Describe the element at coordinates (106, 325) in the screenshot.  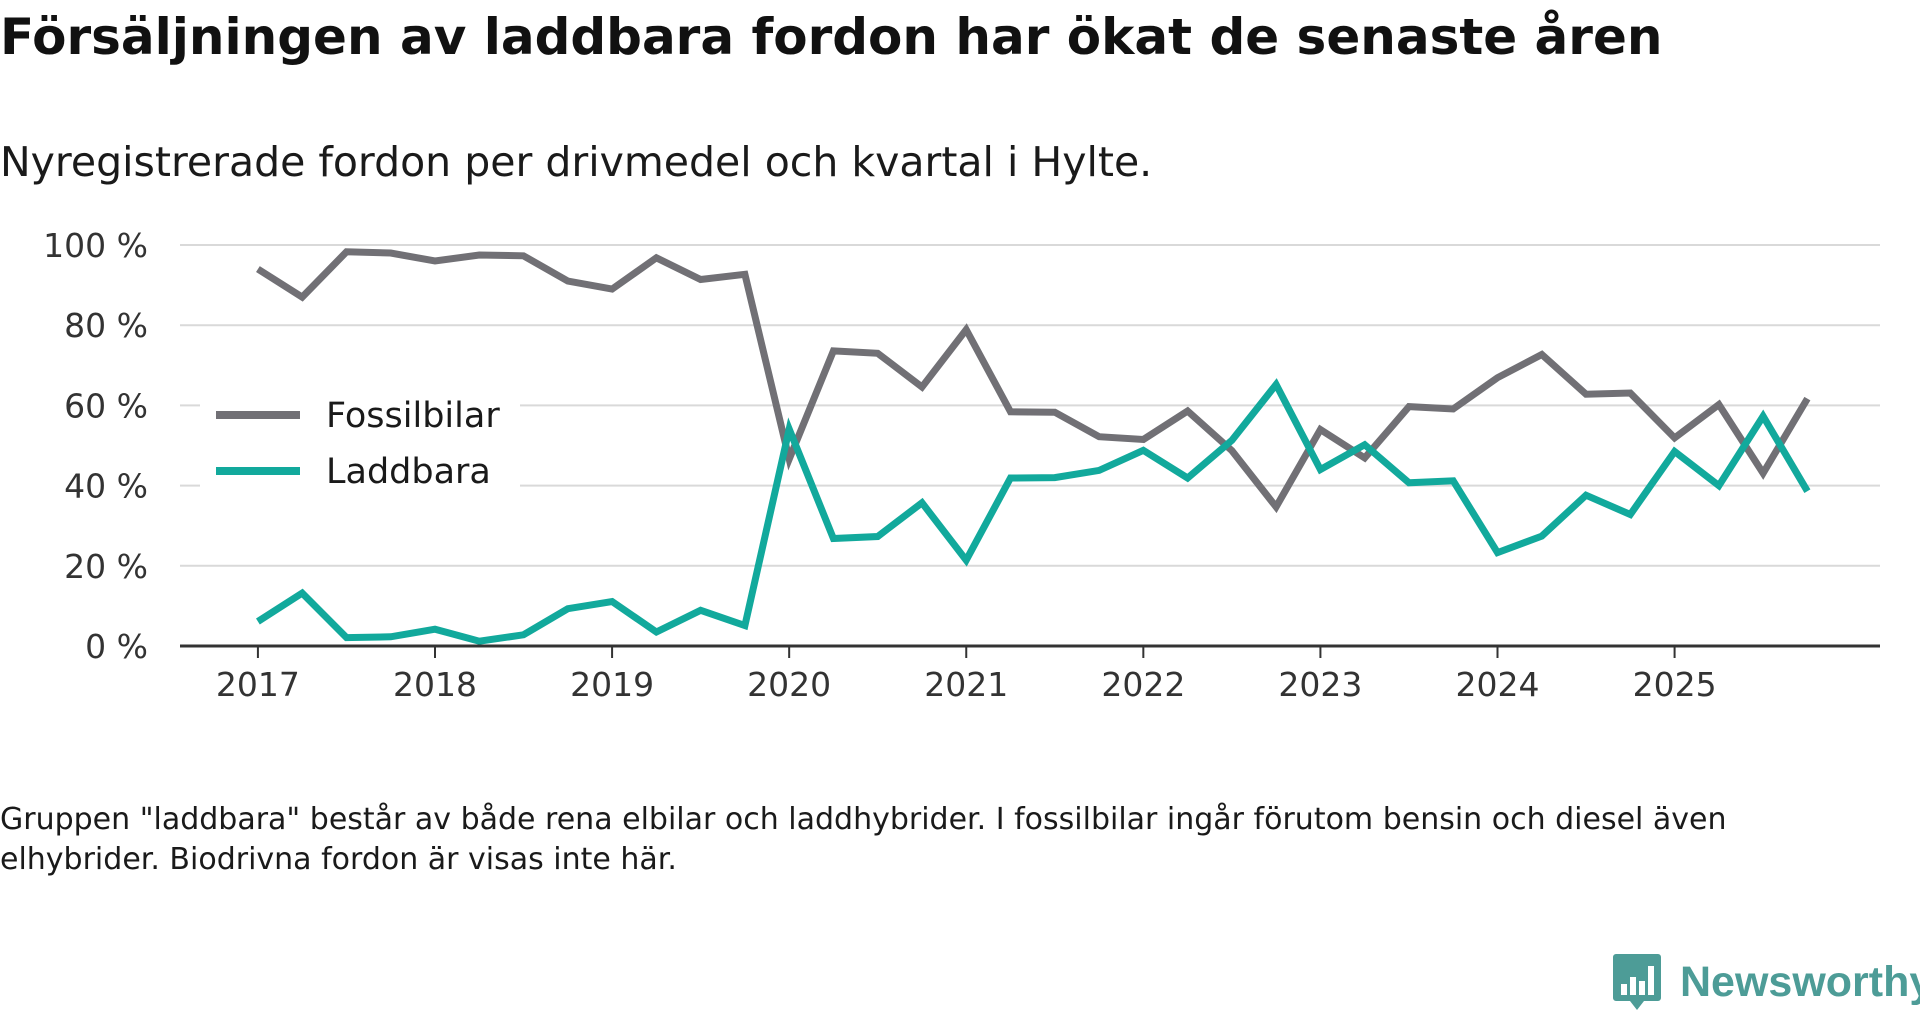
I see `y-tick-label: 80 %` at that location.